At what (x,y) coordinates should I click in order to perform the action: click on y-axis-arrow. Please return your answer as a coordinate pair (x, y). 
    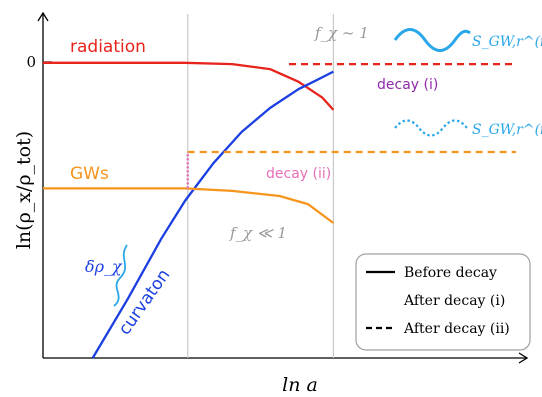
    Looking at the image, I should click on (43, 16).